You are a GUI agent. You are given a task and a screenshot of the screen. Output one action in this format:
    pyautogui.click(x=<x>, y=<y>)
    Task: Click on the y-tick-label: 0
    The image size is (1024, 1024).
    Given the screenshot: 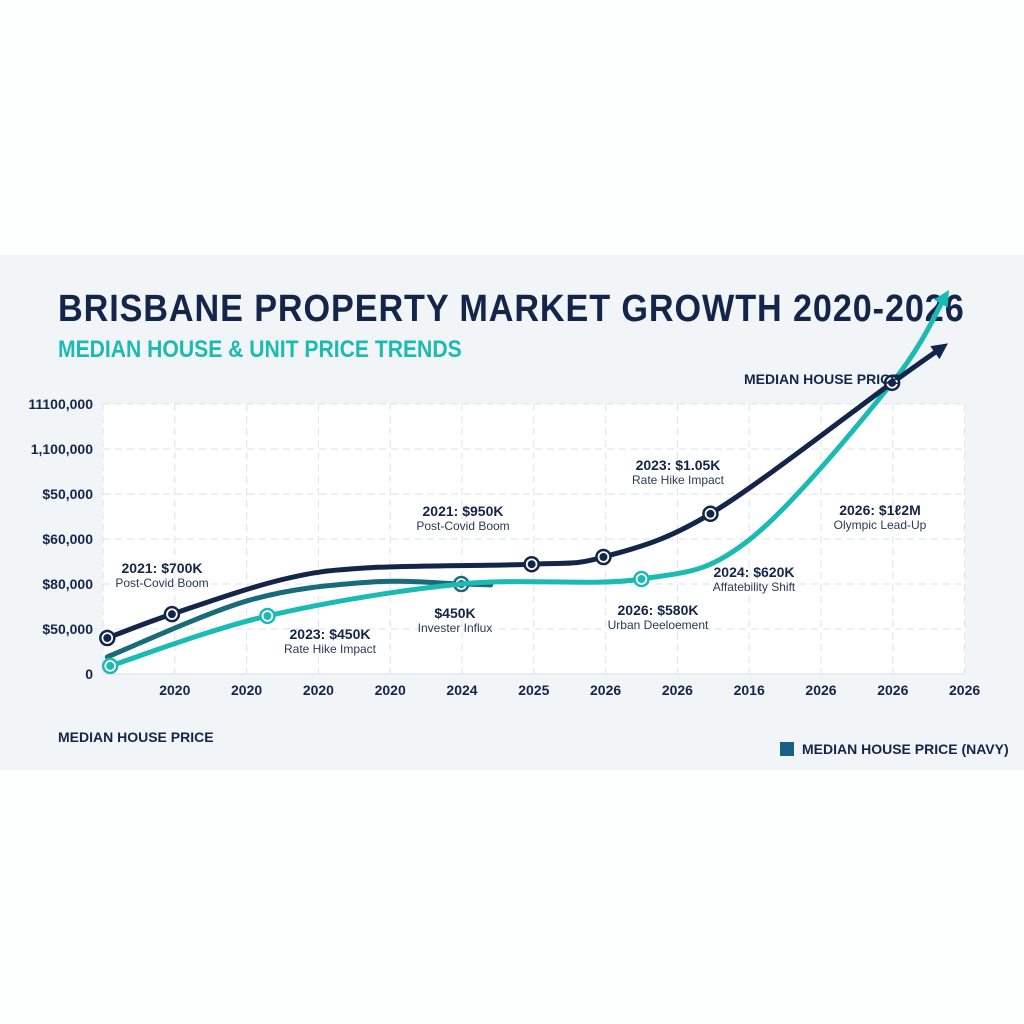 What is the action you would take?
    pyautogui.click(x=89, y=674)
    